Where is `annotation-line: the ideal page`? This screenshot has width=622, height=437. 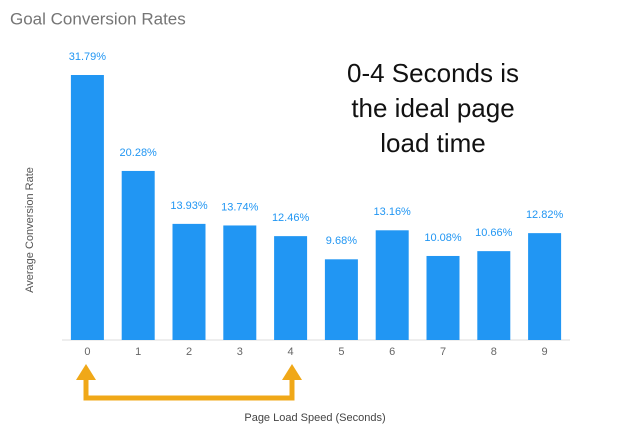
annotation-line: the ideal page is located at coordinates (432, 108).